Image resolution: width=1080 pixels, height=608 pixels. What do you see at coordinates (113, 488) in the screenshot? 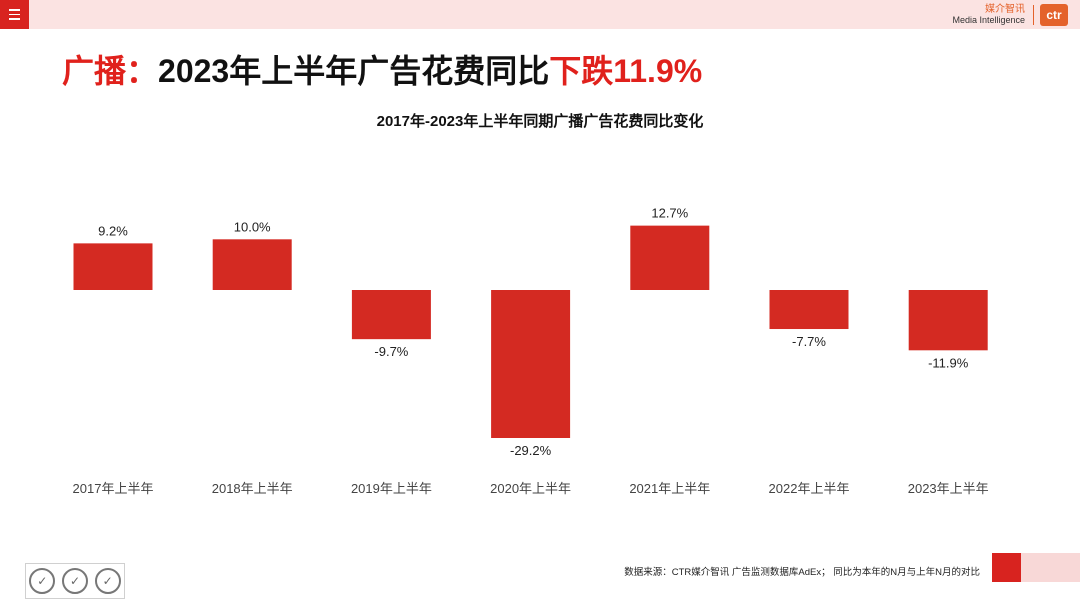
I see `category-label: 2017年上半年` at bounding box center [113, 488].